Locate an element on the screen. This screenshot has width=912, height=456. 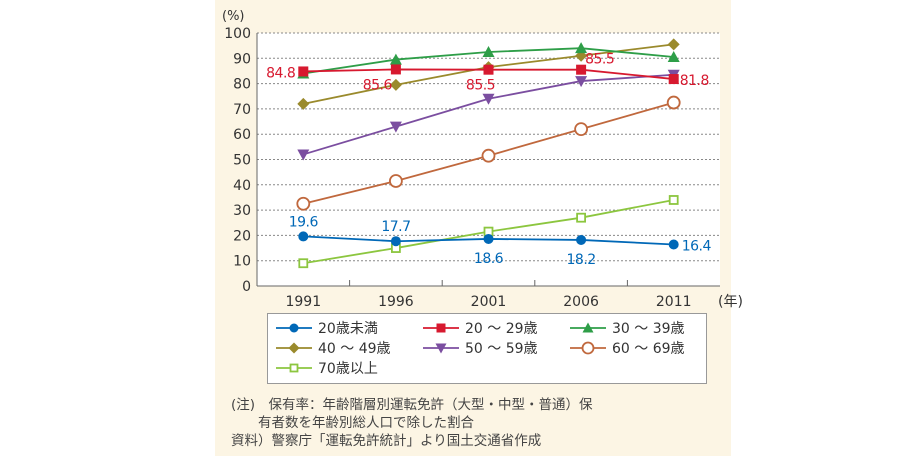
legend-item: 70歳以上 is located at coordinates (327, 368).